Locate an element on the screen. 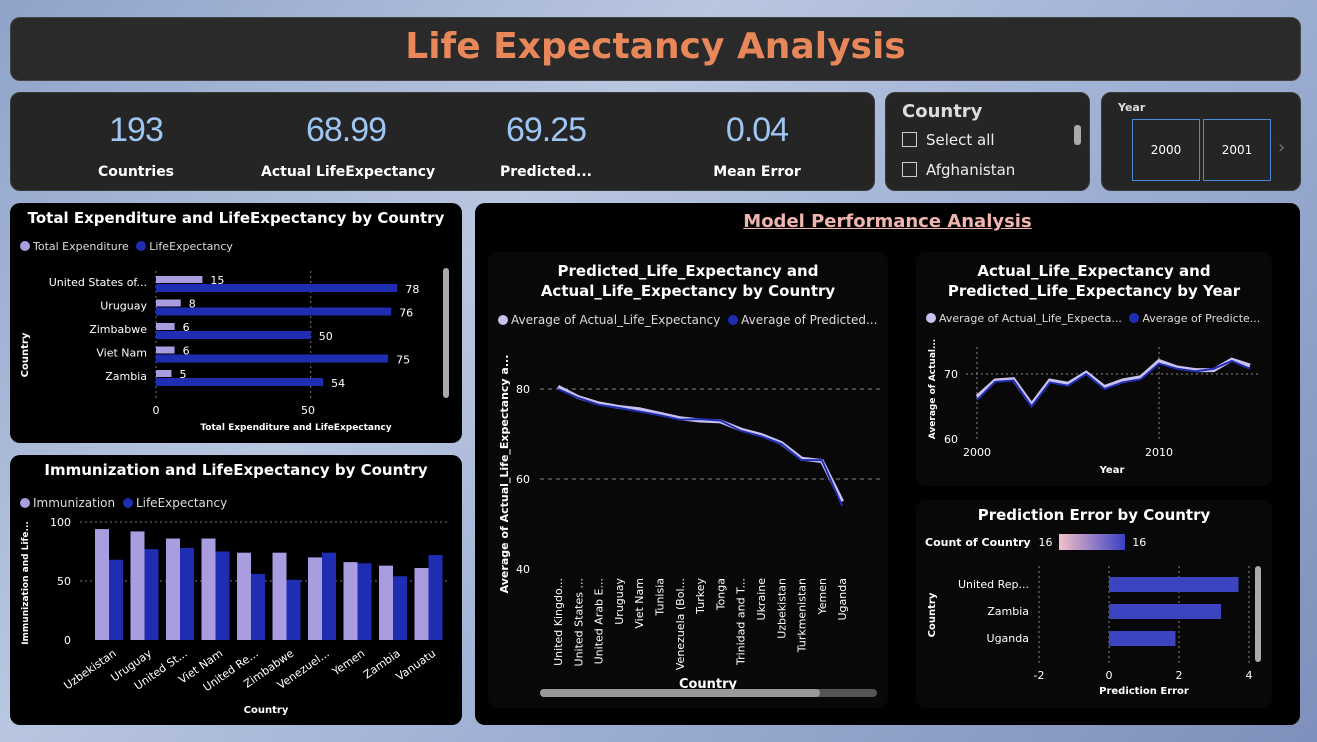 This screenshot has width=1317, height=742. kpi-value: 69.25 is located at coordinates (546, 130).